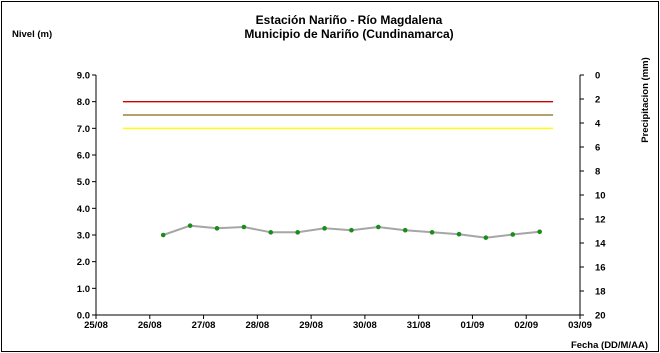  What do you see at coordinates (348, 34) in the screenshot?
I see `chart-subtitle: Municipio de Nariño (Cundinamarca)` at bounding box center [348, 34].